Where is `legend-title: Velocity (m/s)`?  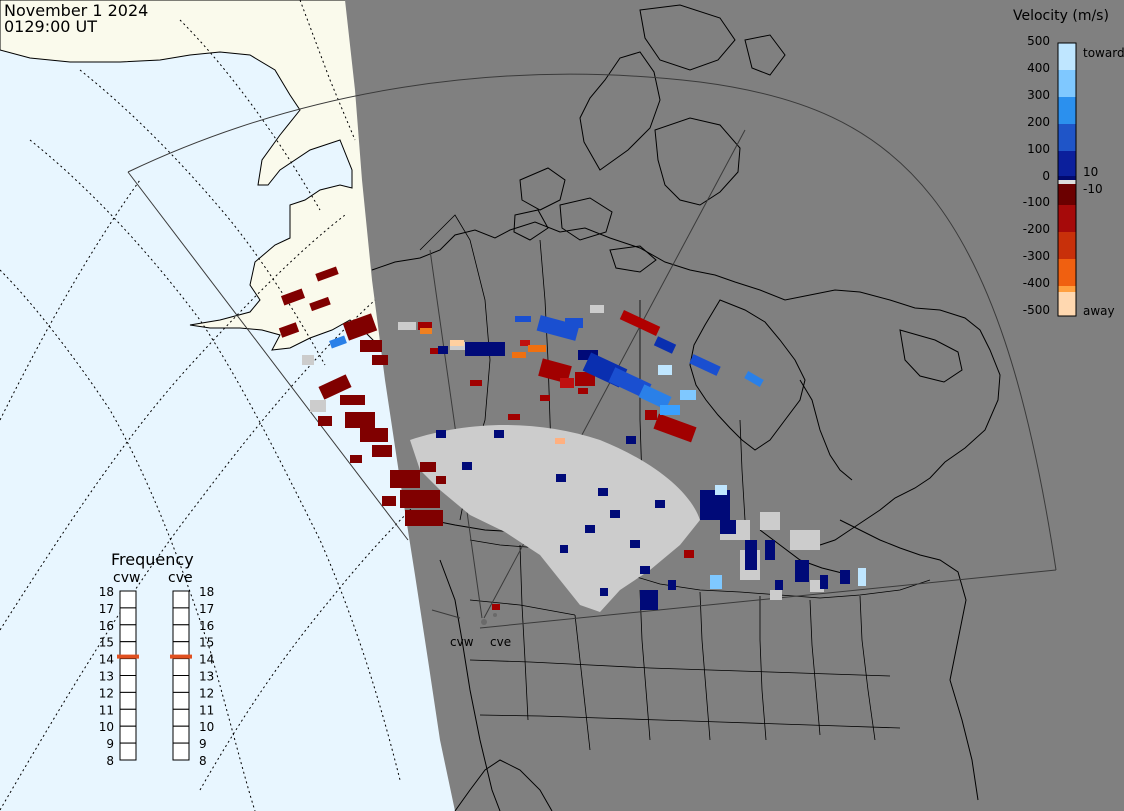 legend-title: Velocity (m/s) is located at coordinates (1061, 16).